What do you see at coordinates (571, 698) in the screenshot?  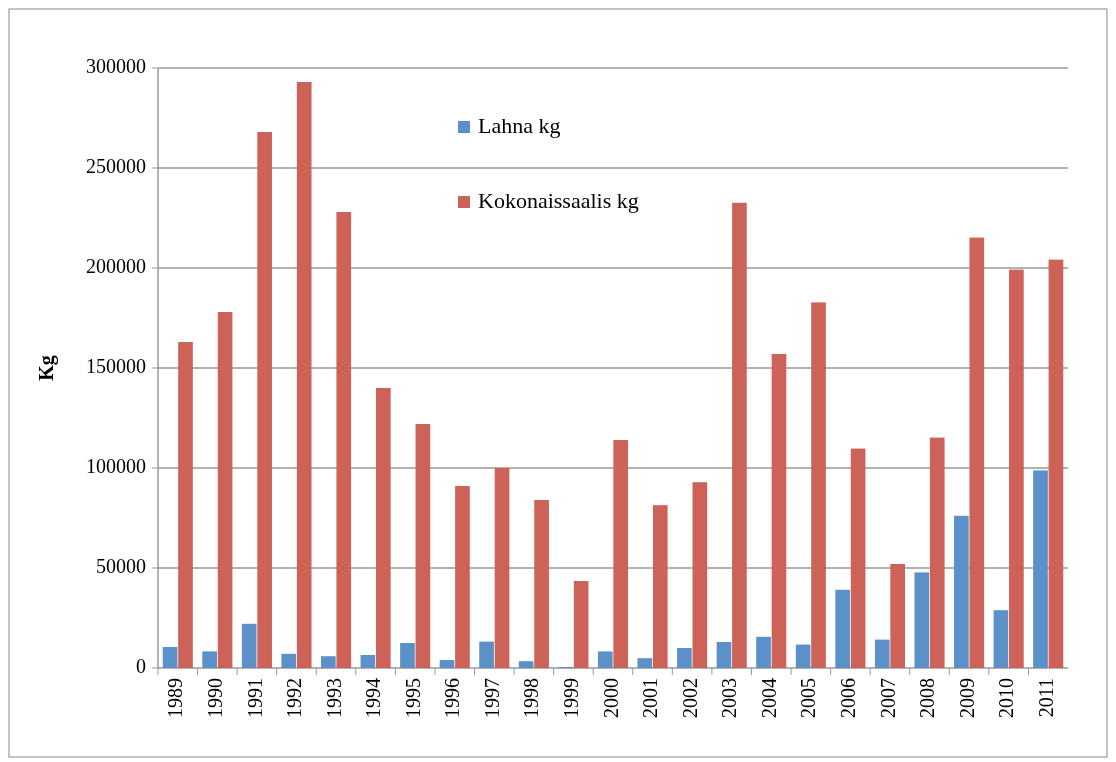 I see `x-tick-label: 1999` at bounding box center [571, 698].